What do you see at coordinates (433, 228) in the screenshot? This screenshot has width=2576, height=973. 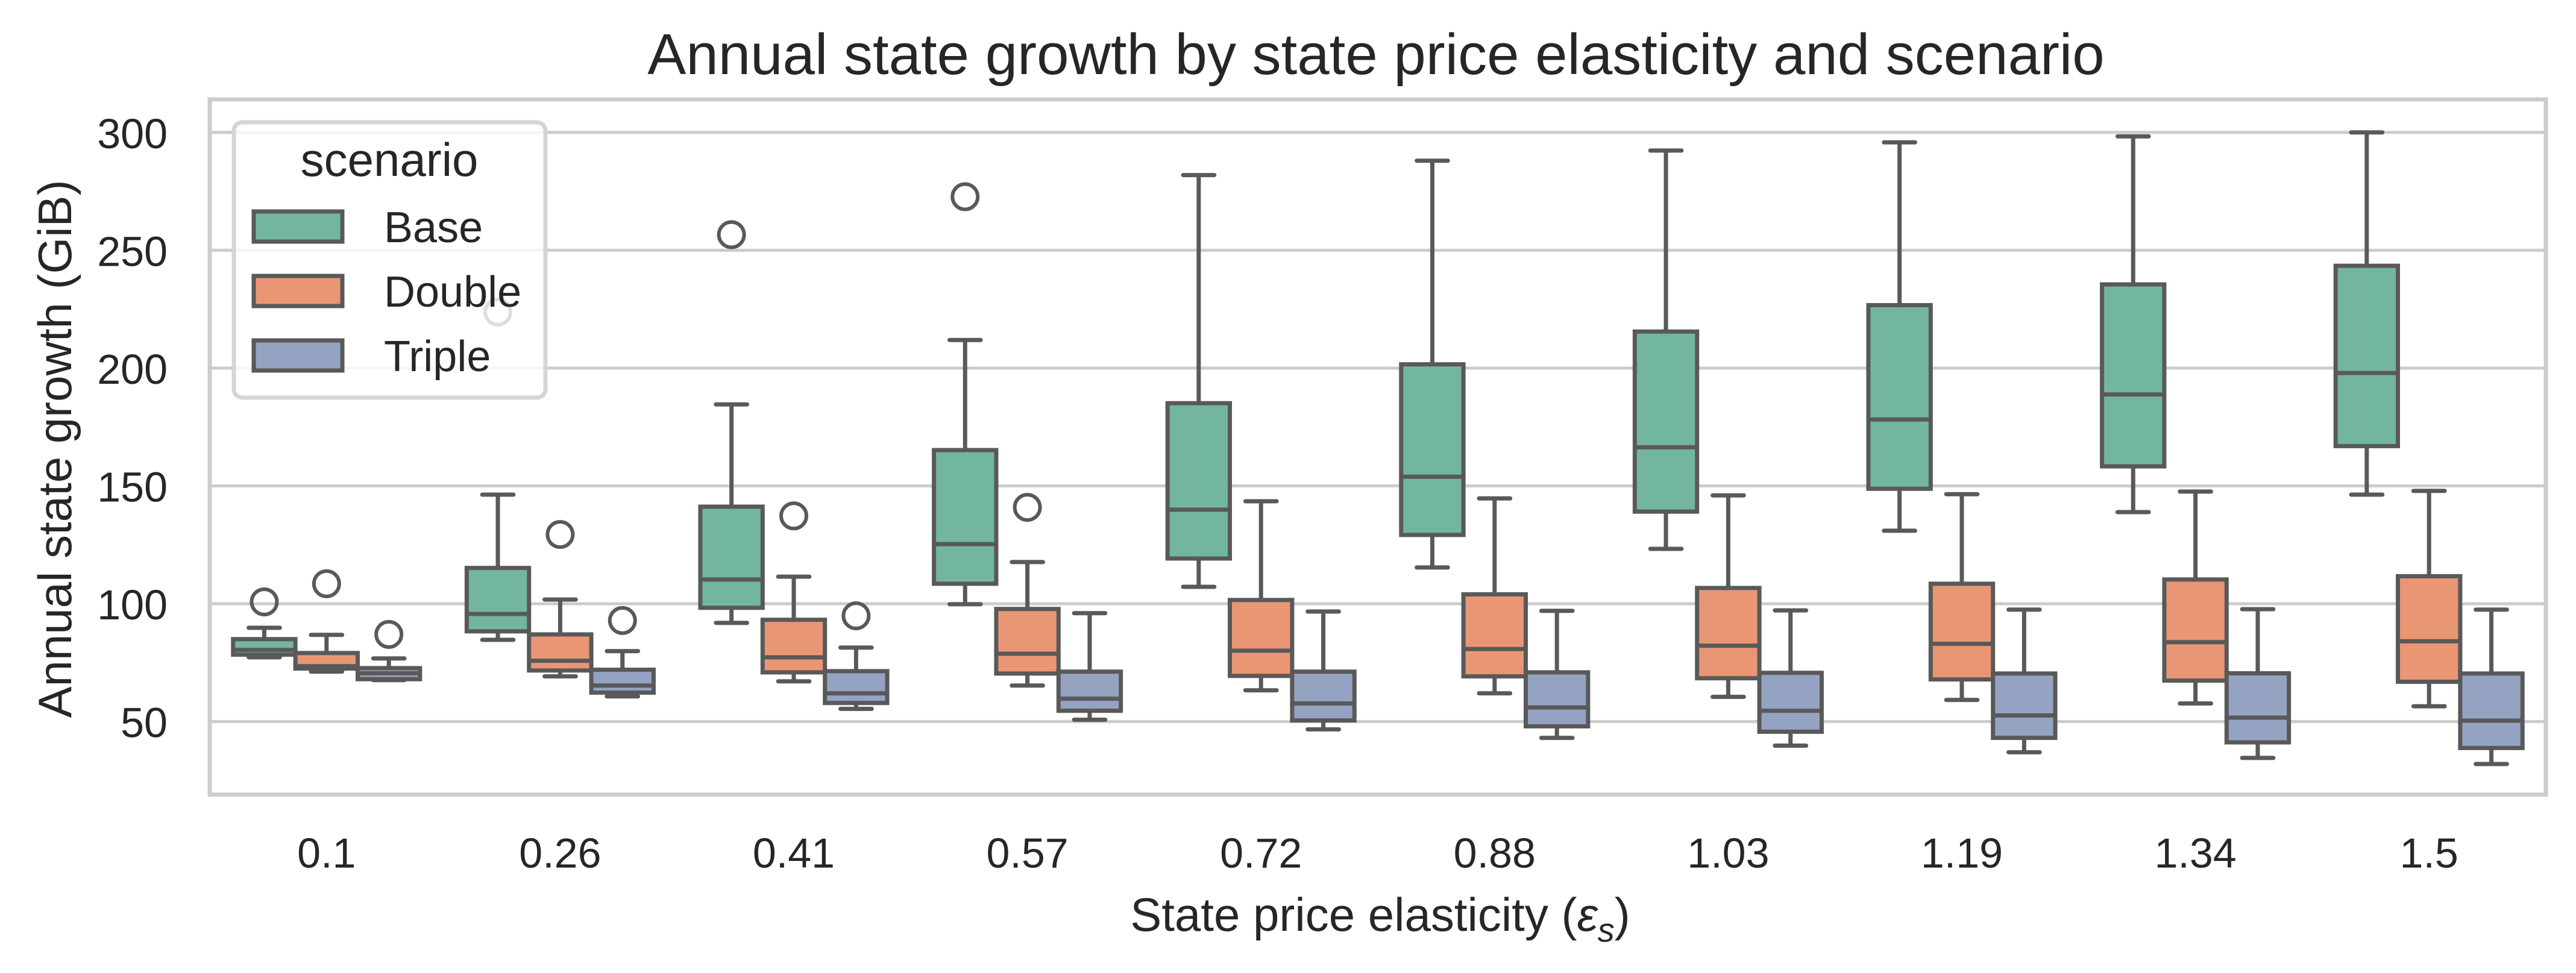 I see `legend-label: Base` at bounding box center [433, 228].